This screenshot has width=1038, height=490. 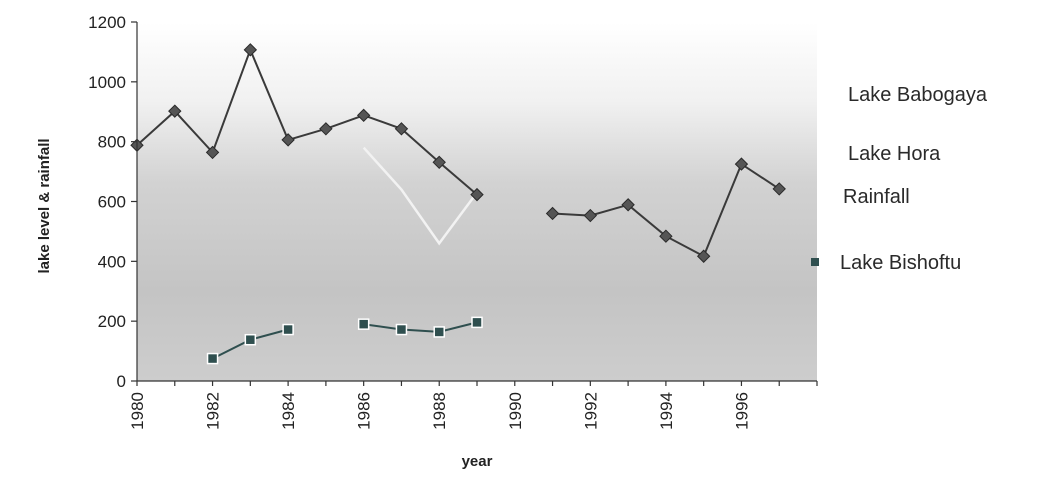 What do you see at coordinates (815, 262) in the screenshot?
I see `legend-marker-lake-bishoftu` at bounding box center [815, 262].